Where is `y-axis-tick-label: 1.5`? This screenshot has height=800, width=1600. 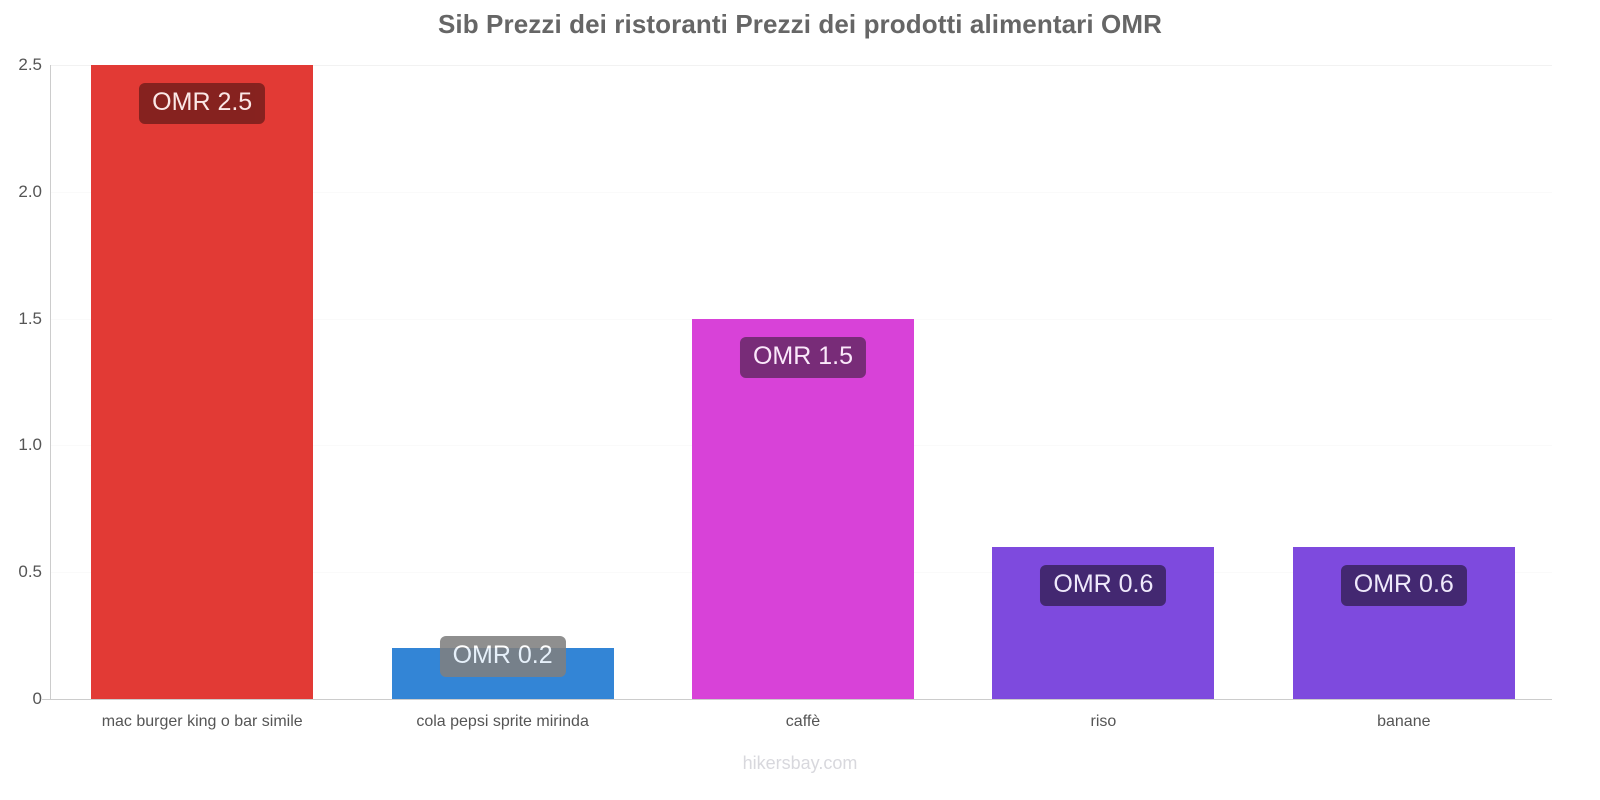
y-axis-tick-label: 1.5 is located at coordinates (30, 318).